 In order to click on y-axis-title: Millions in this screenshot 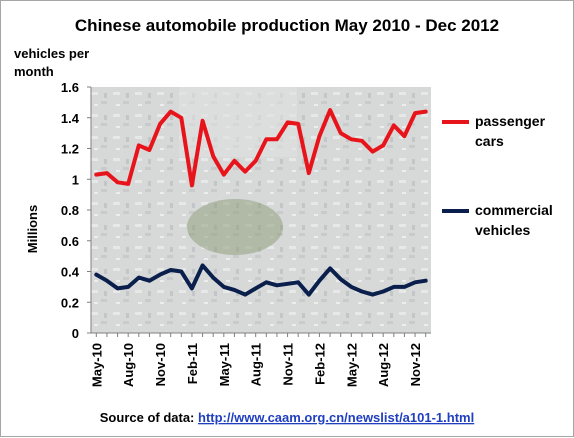, I will do `click(32, 229)`.